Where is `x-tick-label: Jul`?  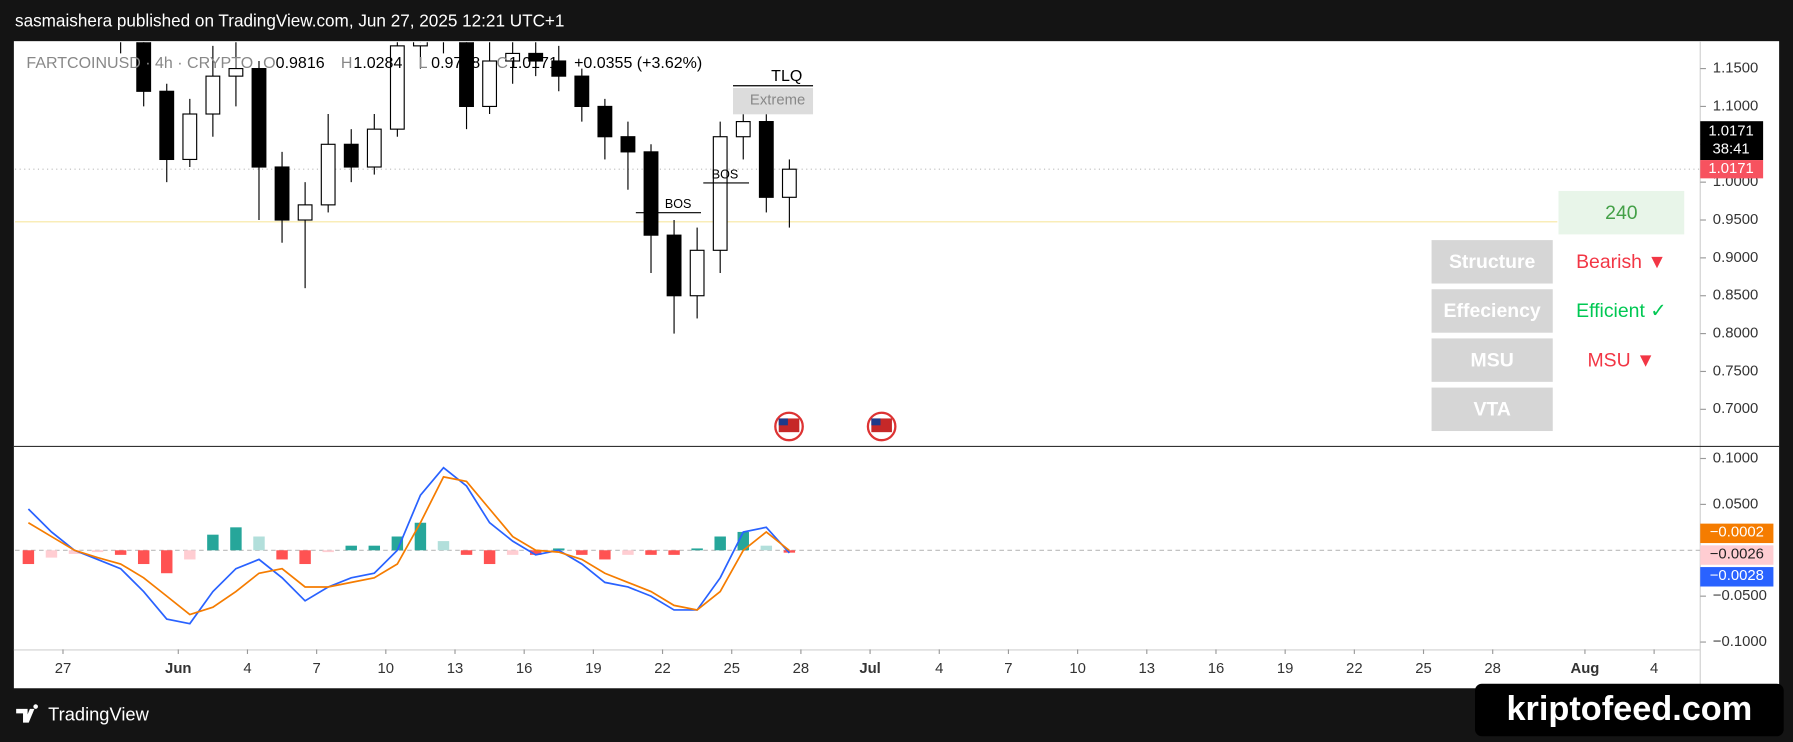
x-tick-label: Jul is located at coordinates (869, 669).